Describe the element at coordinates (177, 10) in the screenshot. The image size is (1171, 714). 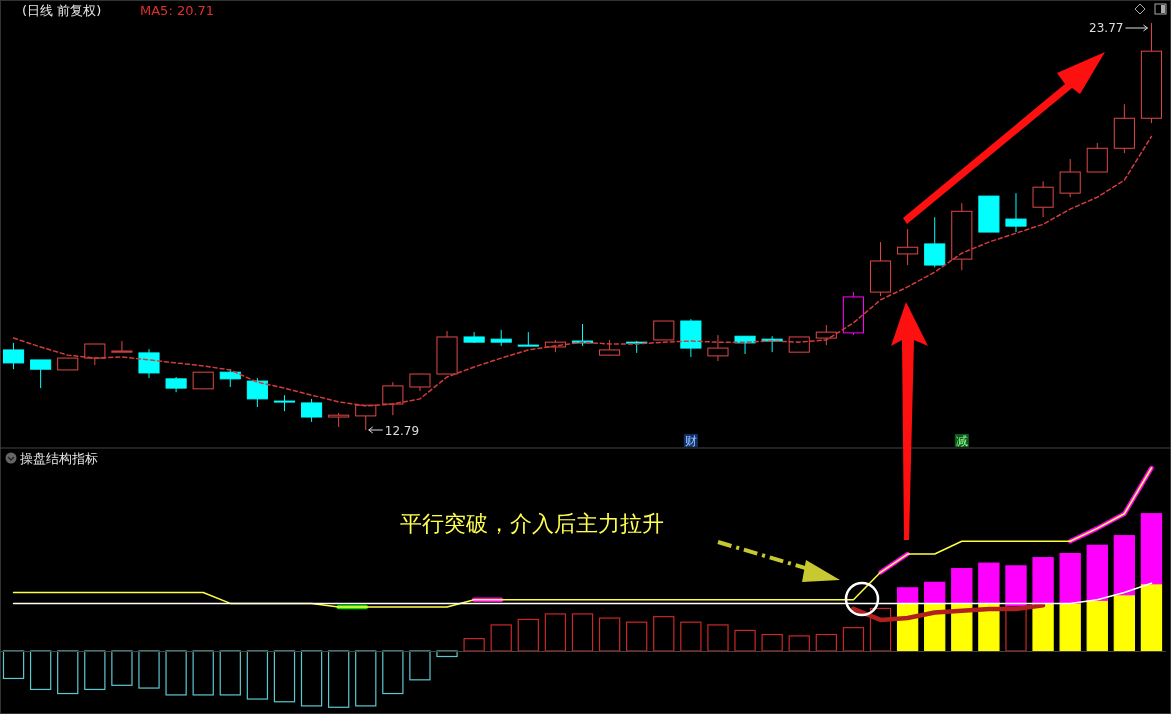
I see `chart-subtitle: MA5: 20.71` at that location.